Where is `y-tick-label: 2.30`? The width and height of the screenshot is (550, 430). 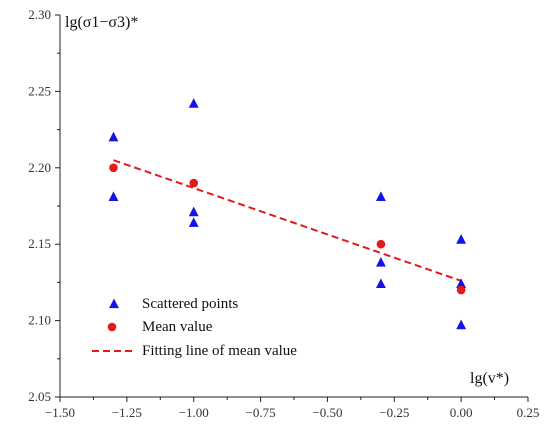 y-tick-label: 2.30 is located at coordinates (39, 14).